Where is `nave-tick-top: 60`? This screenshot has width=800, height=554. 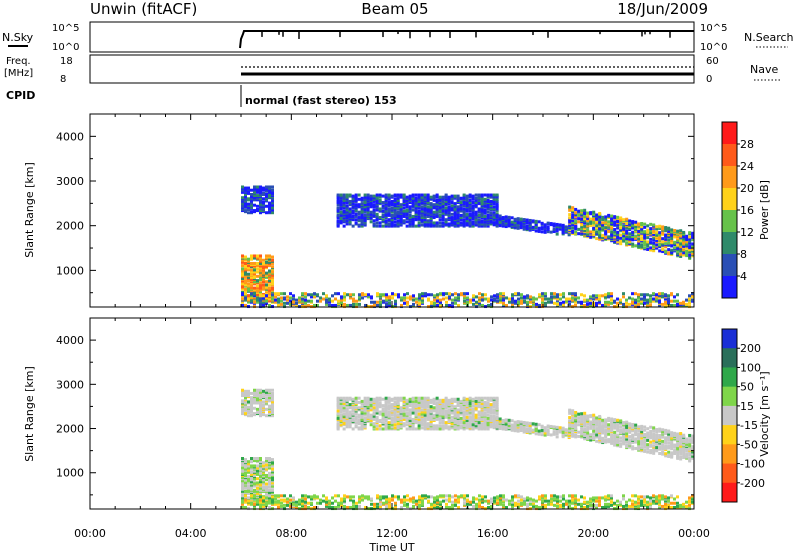 nave-tick-top: 60 is located at coordinates (712, 61).